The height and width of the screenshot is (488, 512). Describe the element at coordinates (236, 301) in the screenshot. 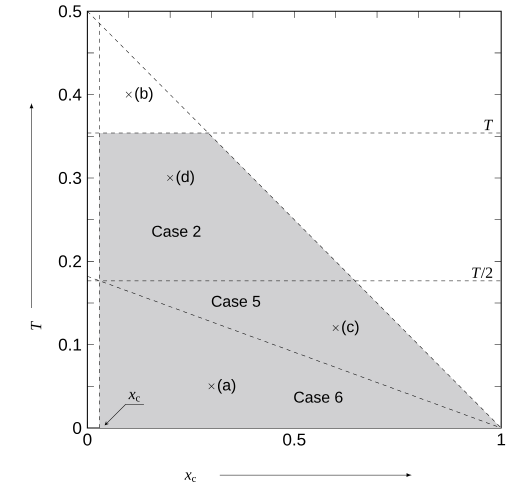

I see `annotation: Case 5` at that location.